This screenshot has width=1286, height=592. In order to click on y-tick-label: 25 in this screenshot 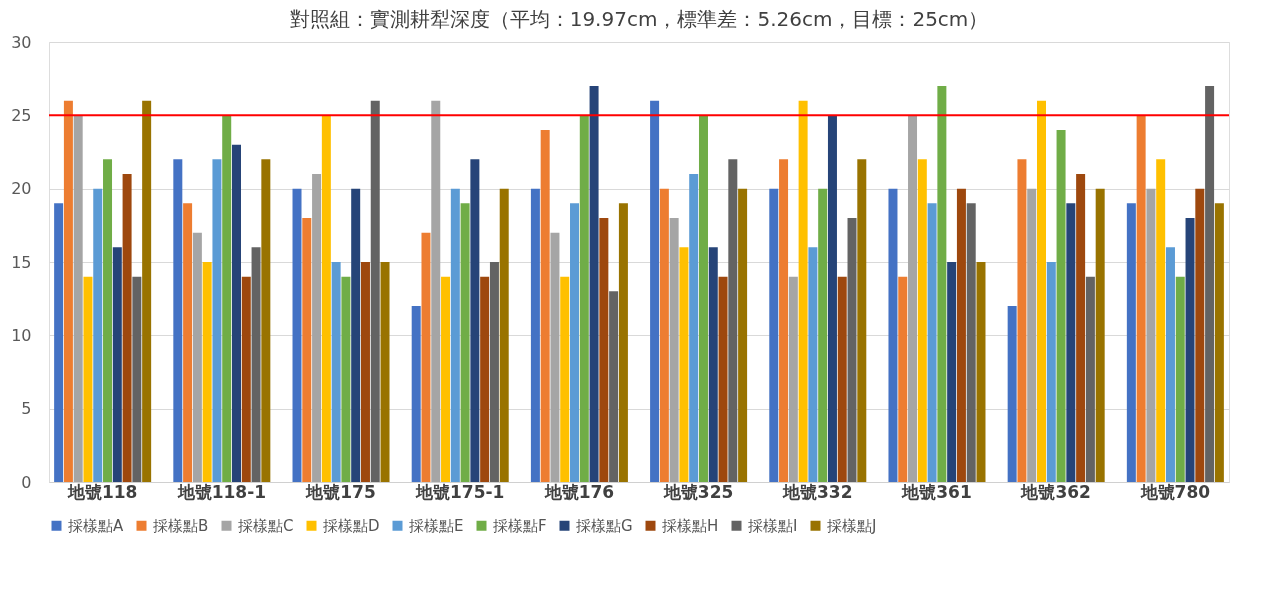, I will do `click(21, 115)`.